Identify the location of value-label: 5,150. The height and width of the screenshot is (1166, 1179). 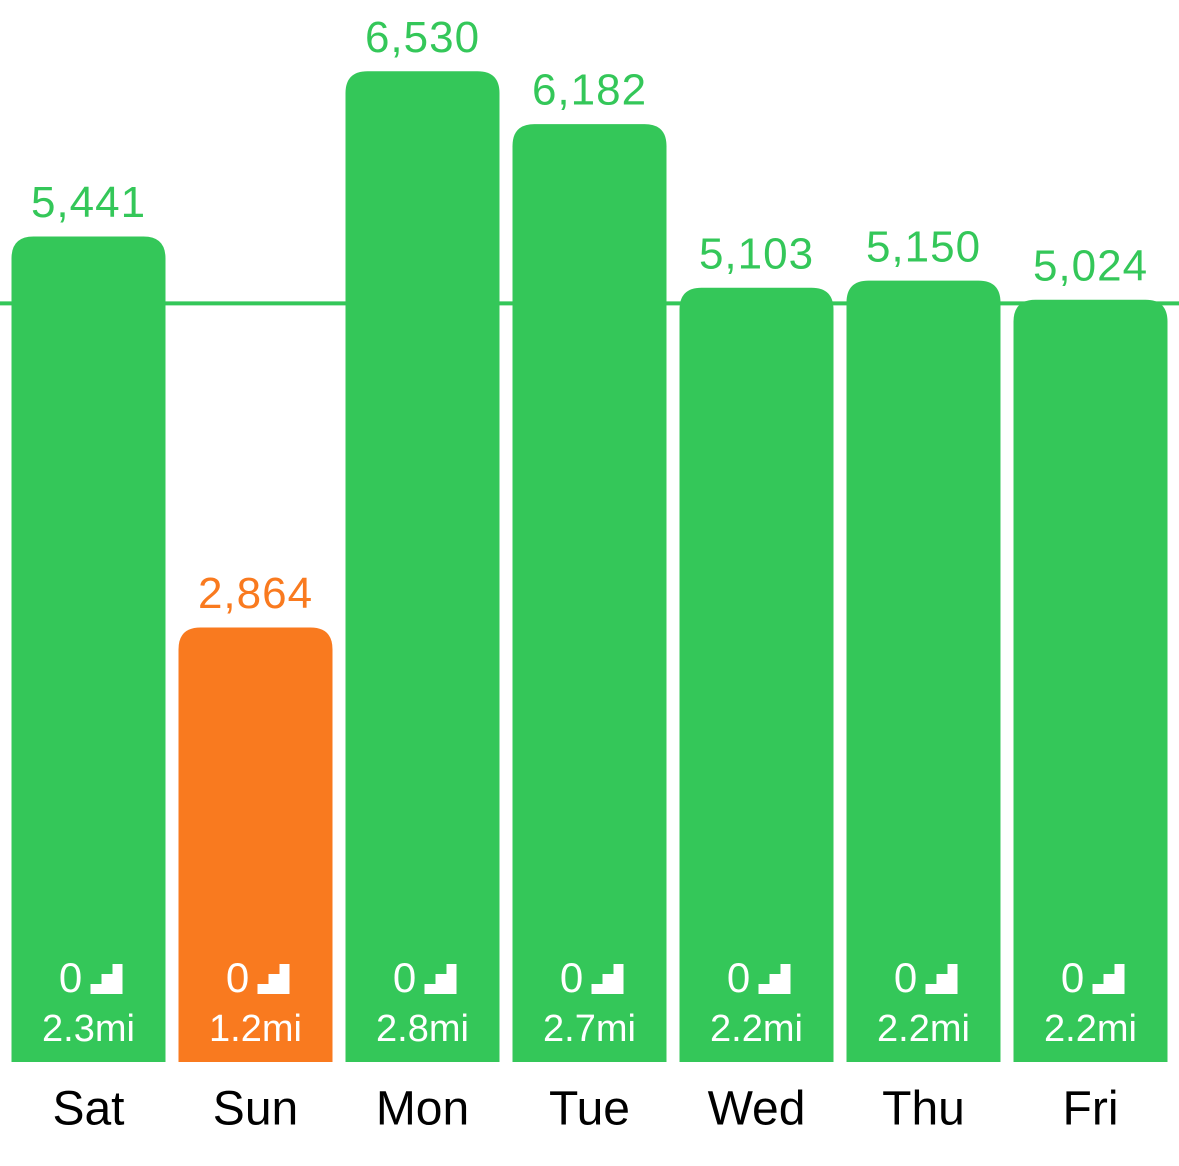
(923, 246).